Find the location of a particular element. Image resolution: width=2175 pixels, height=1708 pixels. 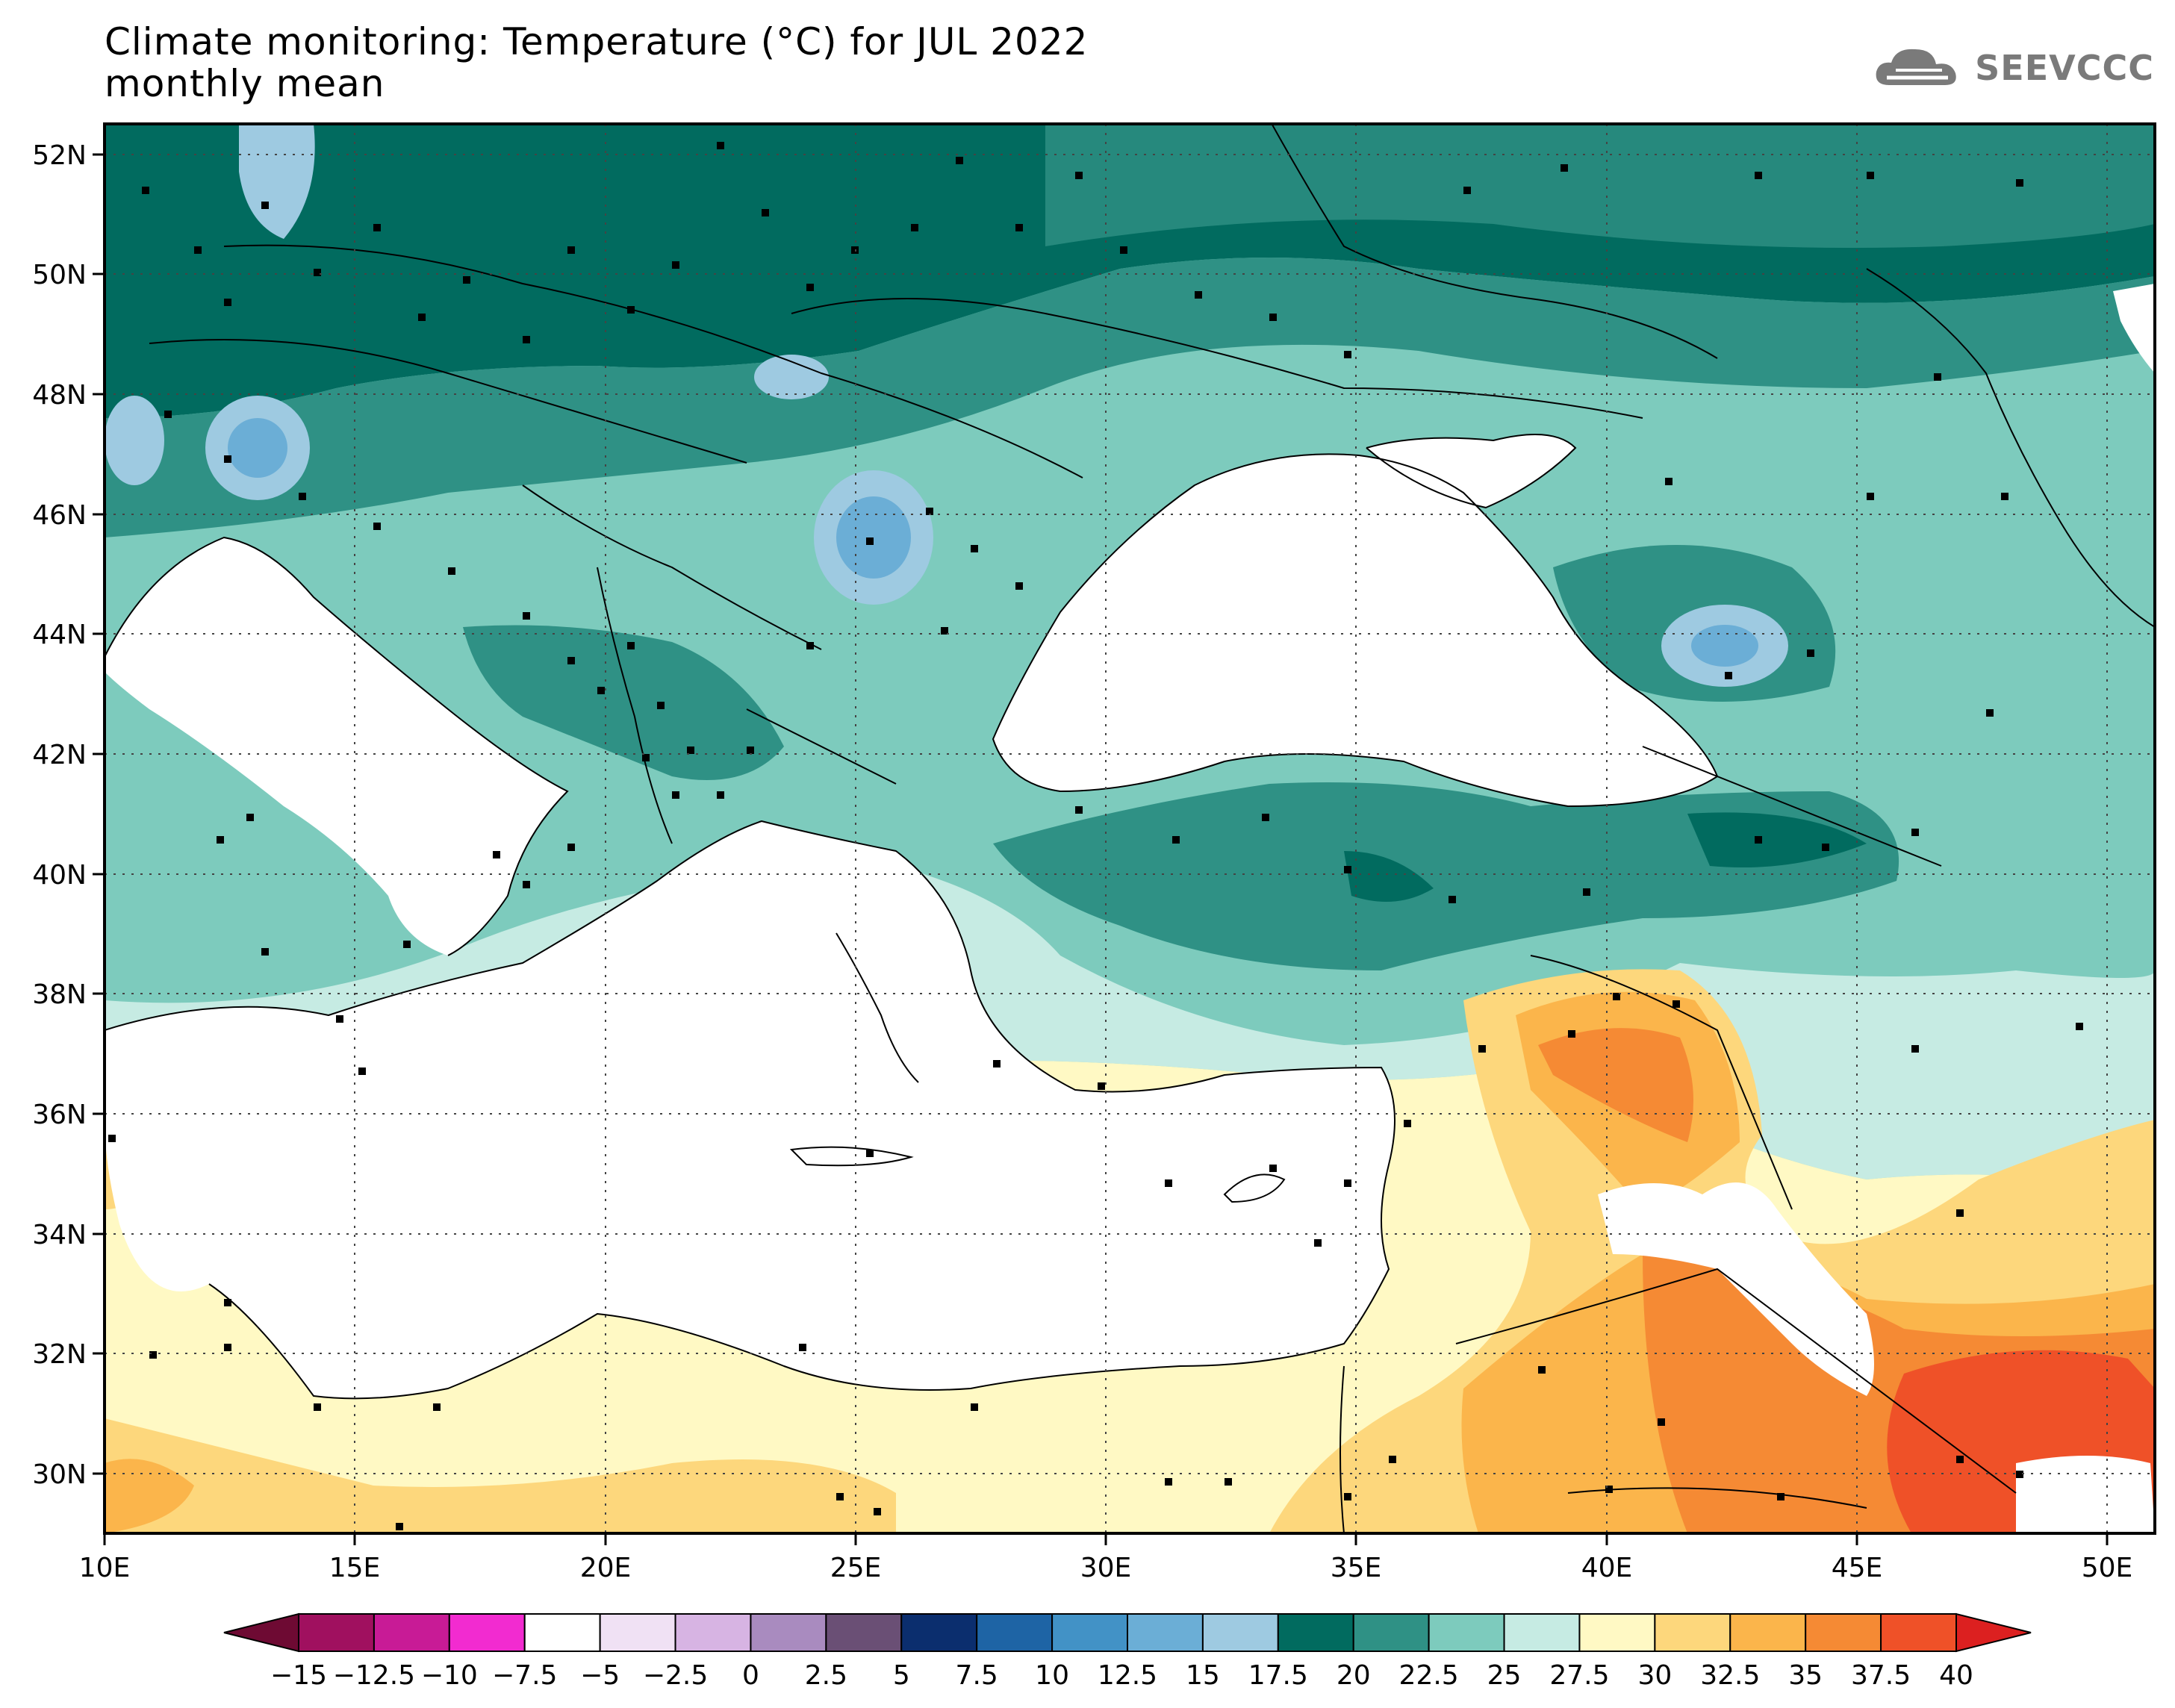

lon-label: 25E is located at coordinates (856, 1568).